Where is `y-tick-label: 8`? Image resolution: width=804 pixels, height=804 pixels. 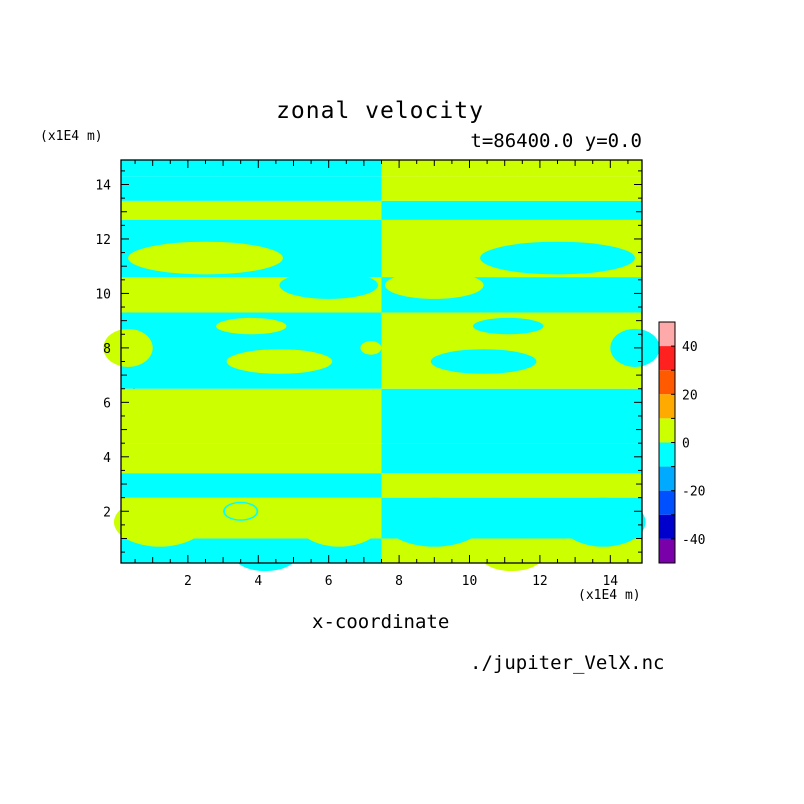
y-tick-label: 8 is located at coordinates (107, 349).